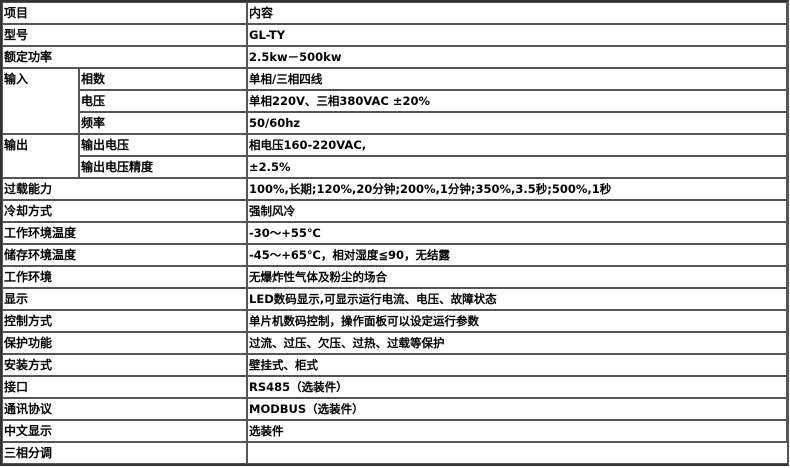 This screenshot has width=790, height=468. I want to click on table-row: 安装方式 壁挂式、柜式, so click(394, 365).